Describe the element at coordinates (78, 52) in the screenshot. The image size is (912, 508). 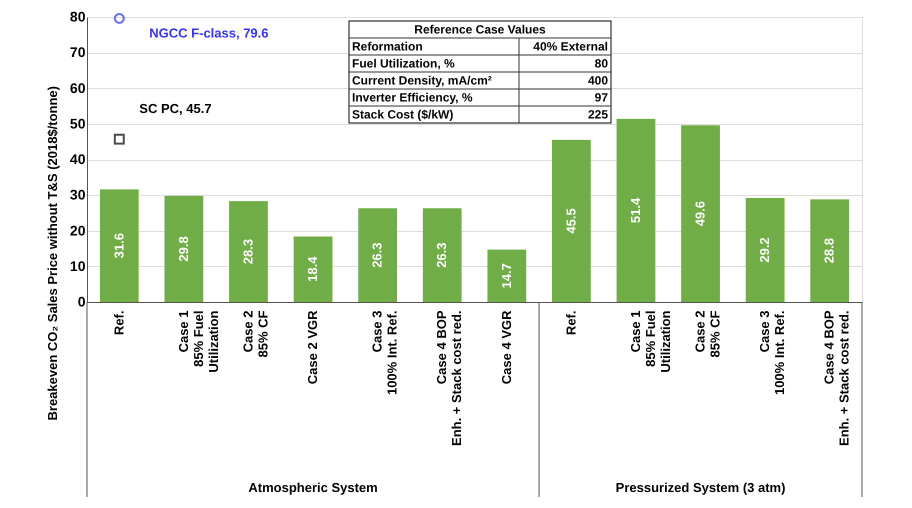
I see `y-tick-label: 70` at that location.